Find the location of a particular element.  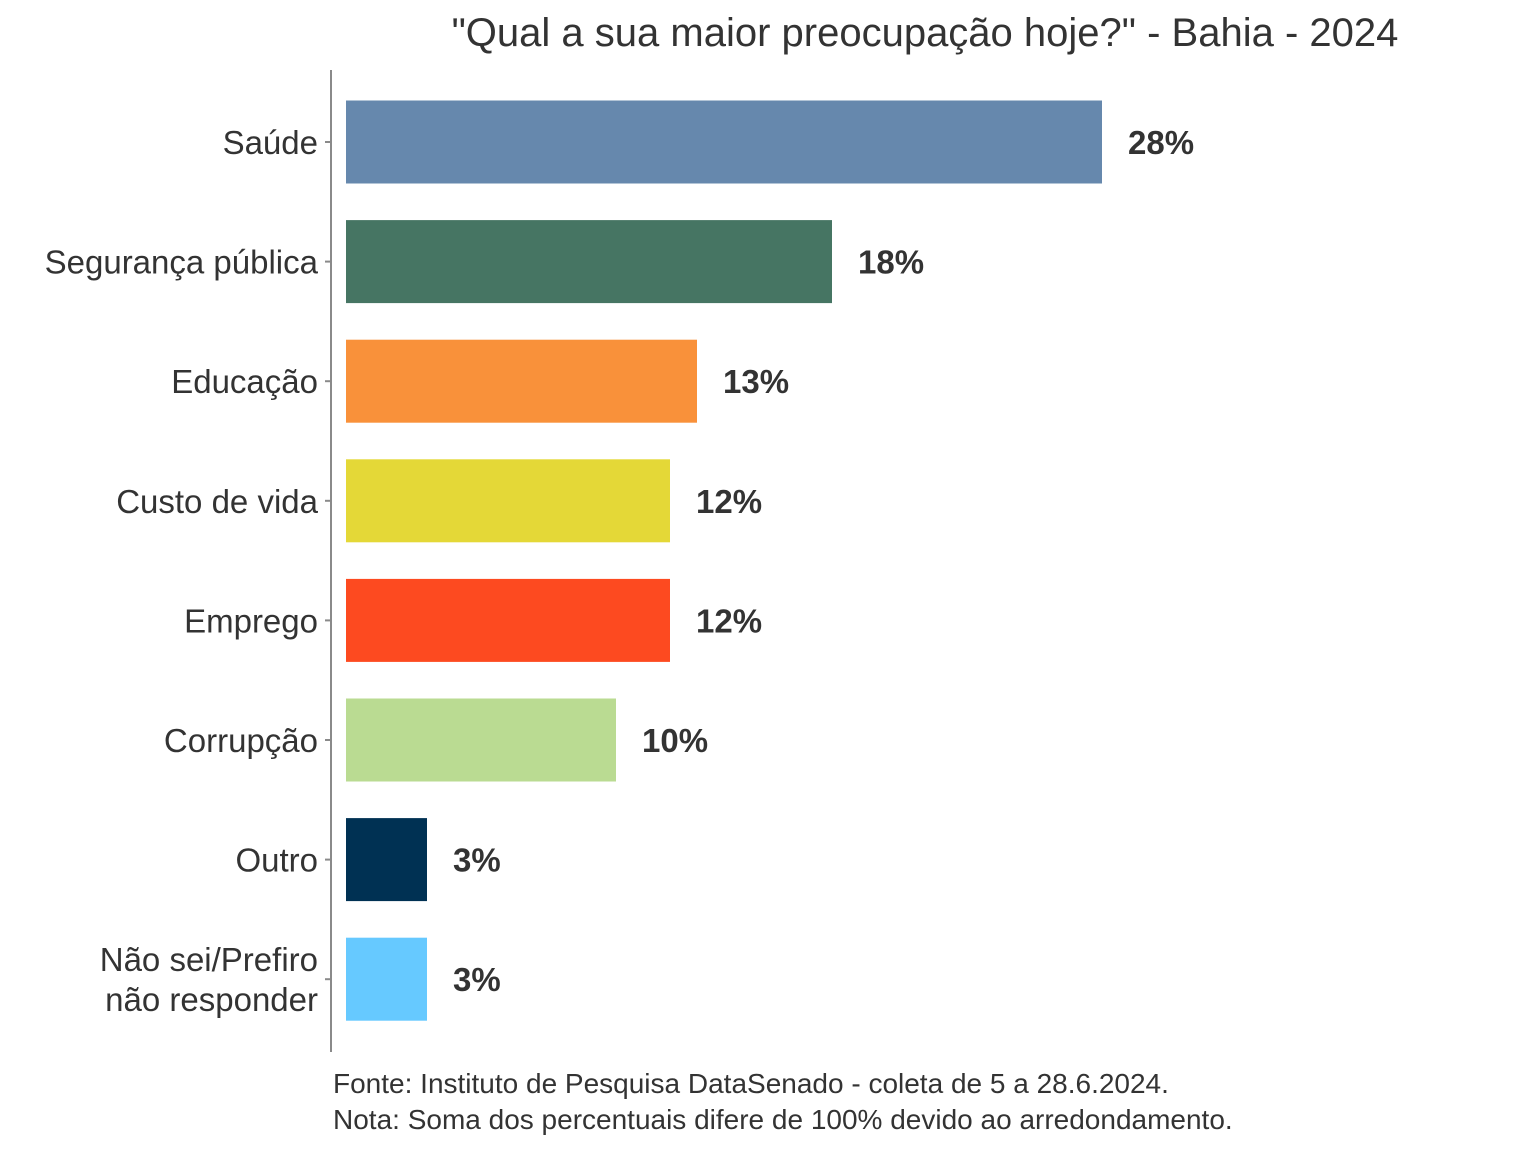

category-label-1: Segurança pública is located at coordinates (182, 262).